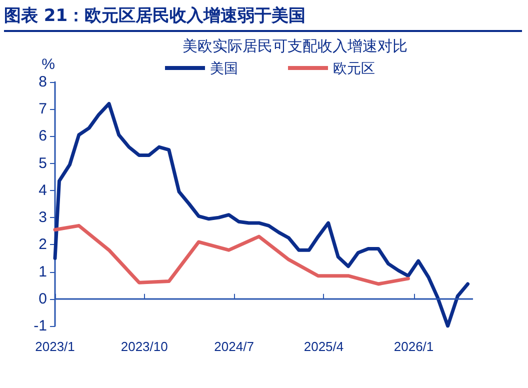 The image size is (528, 388). I want to click on y-tick-label: 4, so click(42, 190).